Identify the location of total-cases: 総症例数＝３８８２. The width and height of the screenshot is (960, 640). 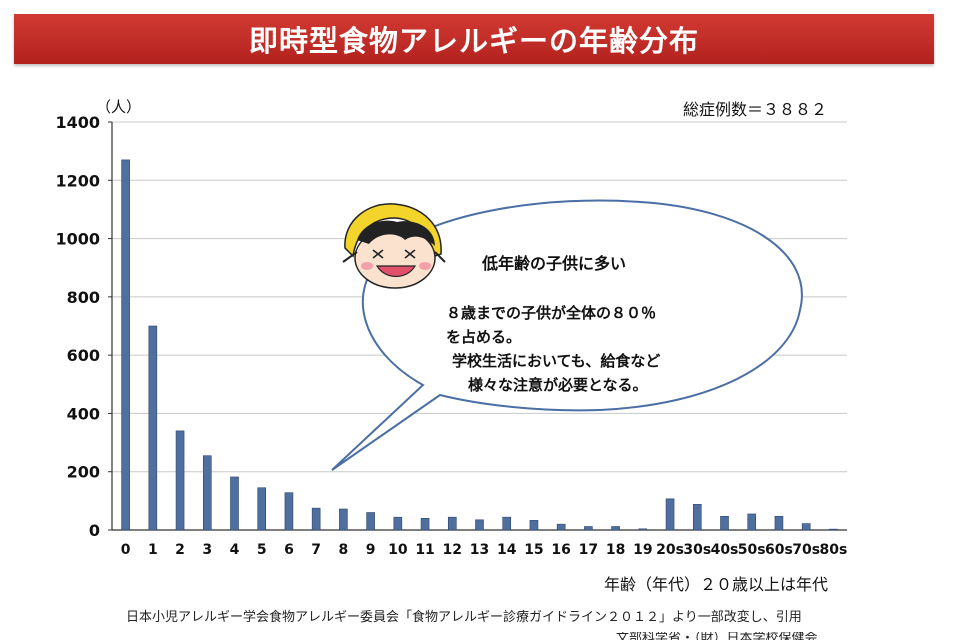
(754, 109).